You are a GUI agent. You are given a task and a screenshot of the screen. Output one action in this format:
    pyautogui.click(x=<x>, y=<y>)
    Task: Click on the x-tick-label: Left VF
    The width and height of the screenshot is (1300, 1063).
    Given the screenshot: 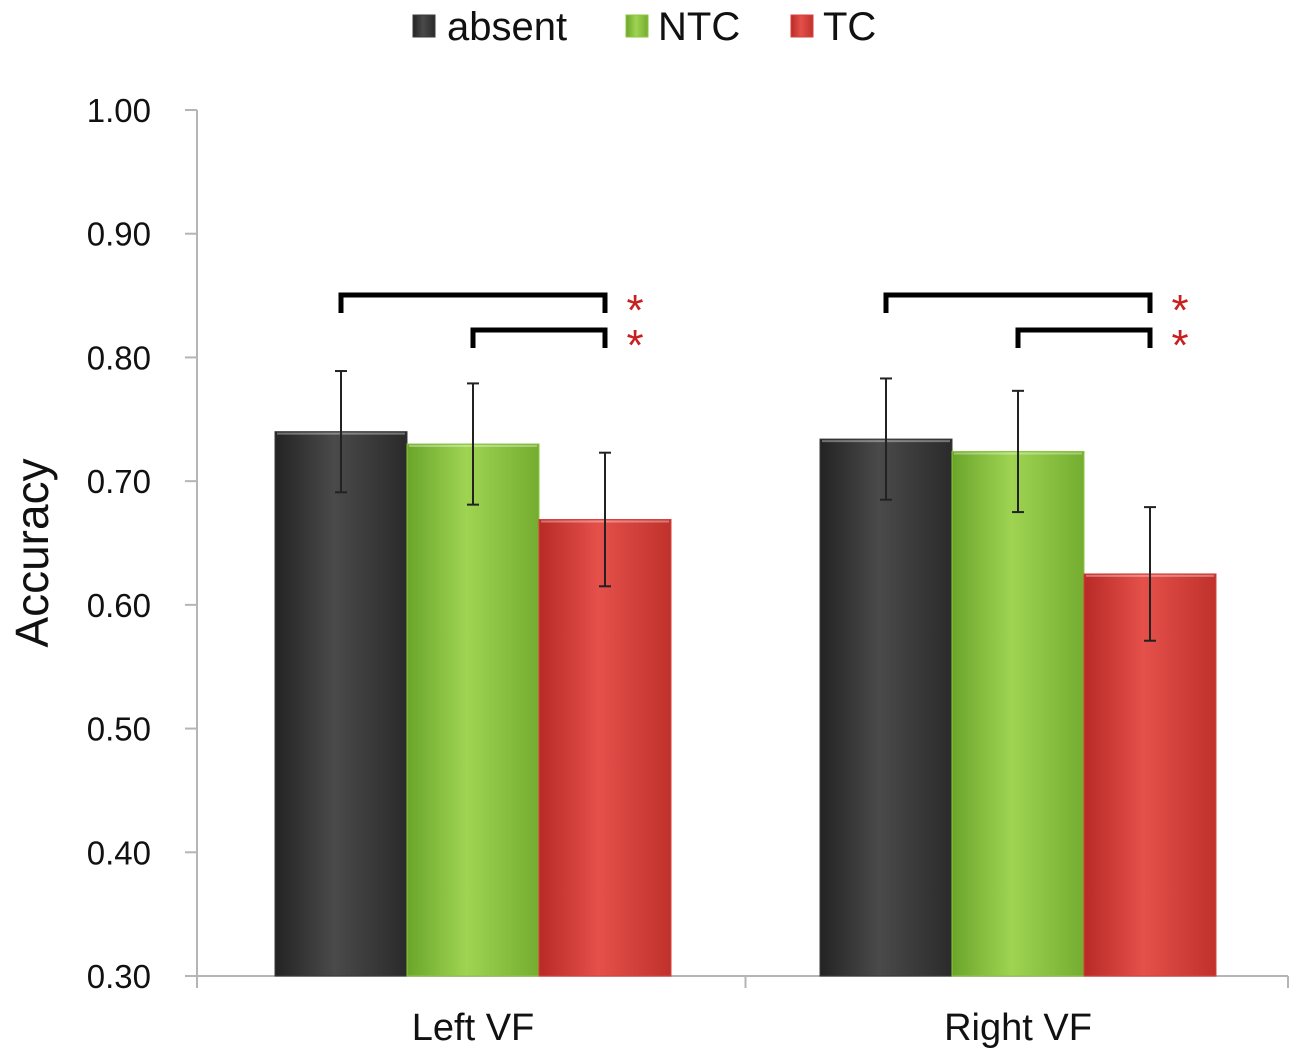 What is the action you would take?
    pyautogui.click(x=473, y=1028)
    